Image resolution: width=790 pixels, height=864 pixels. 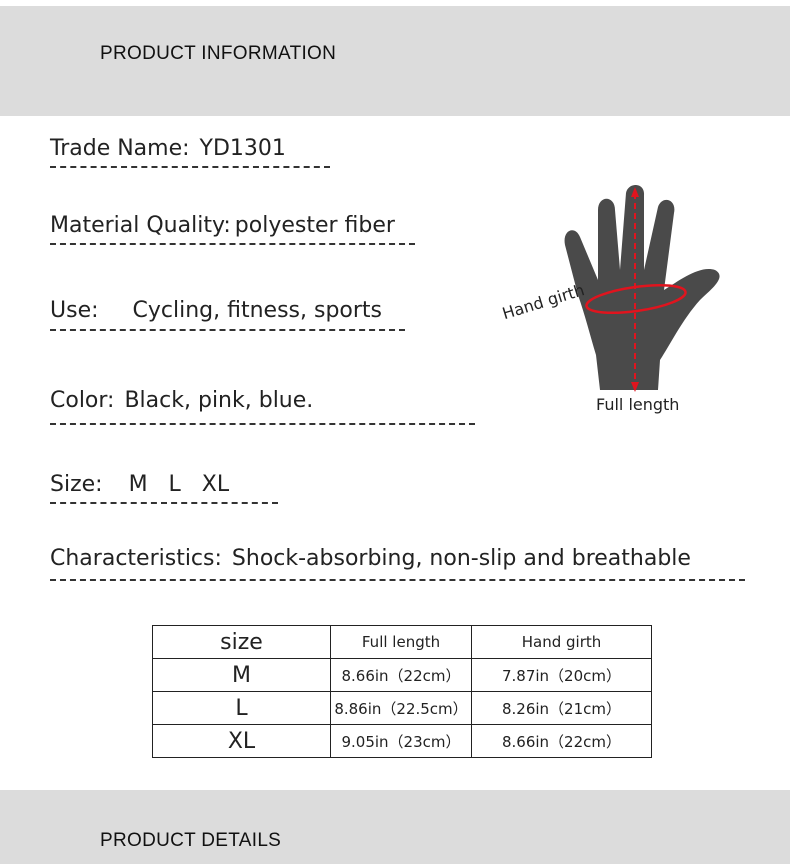 I want to click on hand-diagram, so click(x=642, y=288).